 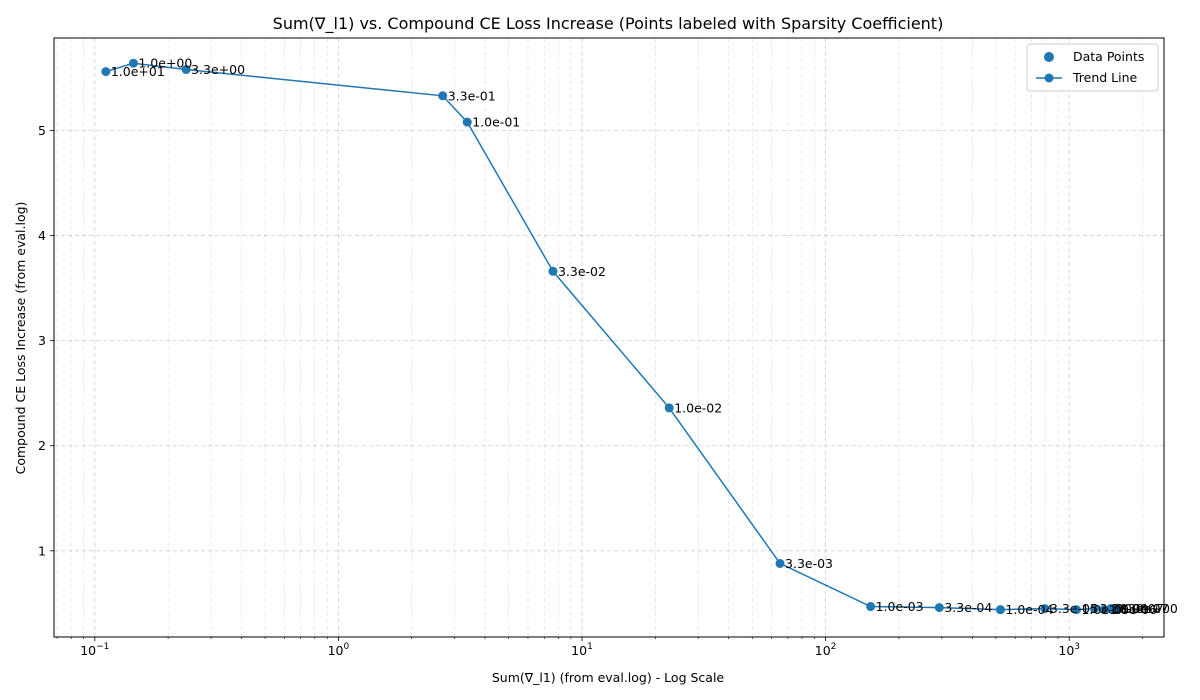 What do you see at coordinates (1145, 608) in the screenshot?
I see `point-label: 1.0e-07` at bounding box center [1145, 608].